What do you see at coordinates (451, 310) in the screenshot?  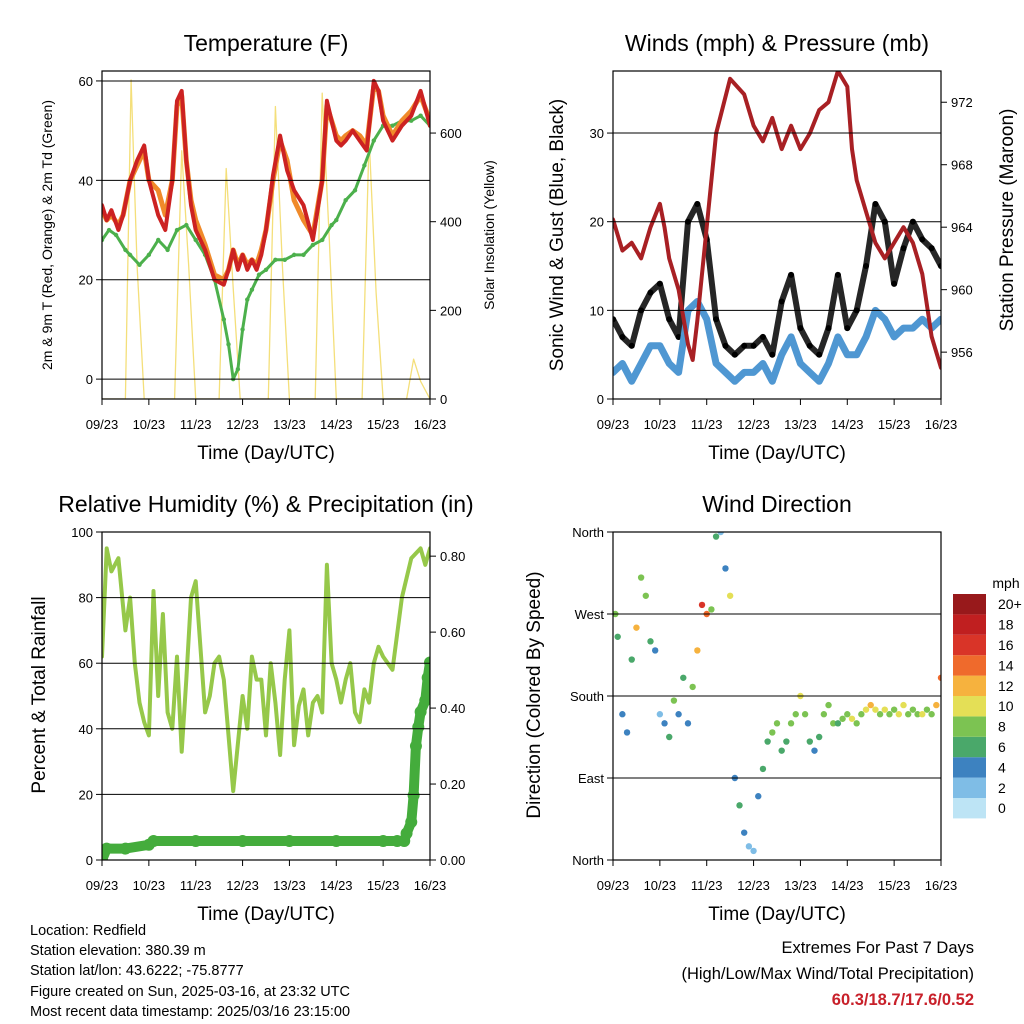 I see `y2-tick-label: 200` at bounding box center [451, 310].